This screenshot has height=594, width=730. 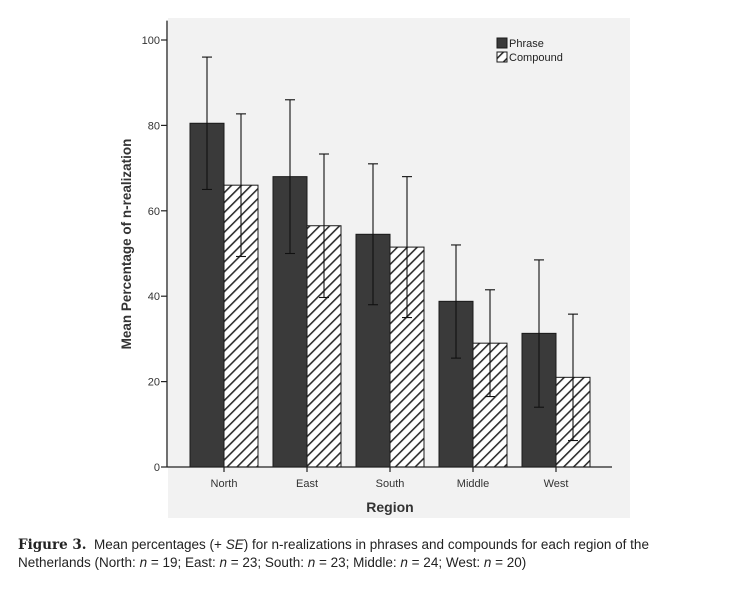 I want to click on y-axis-title: Mean Percentage of n-realization, so click(x=126, y=244).